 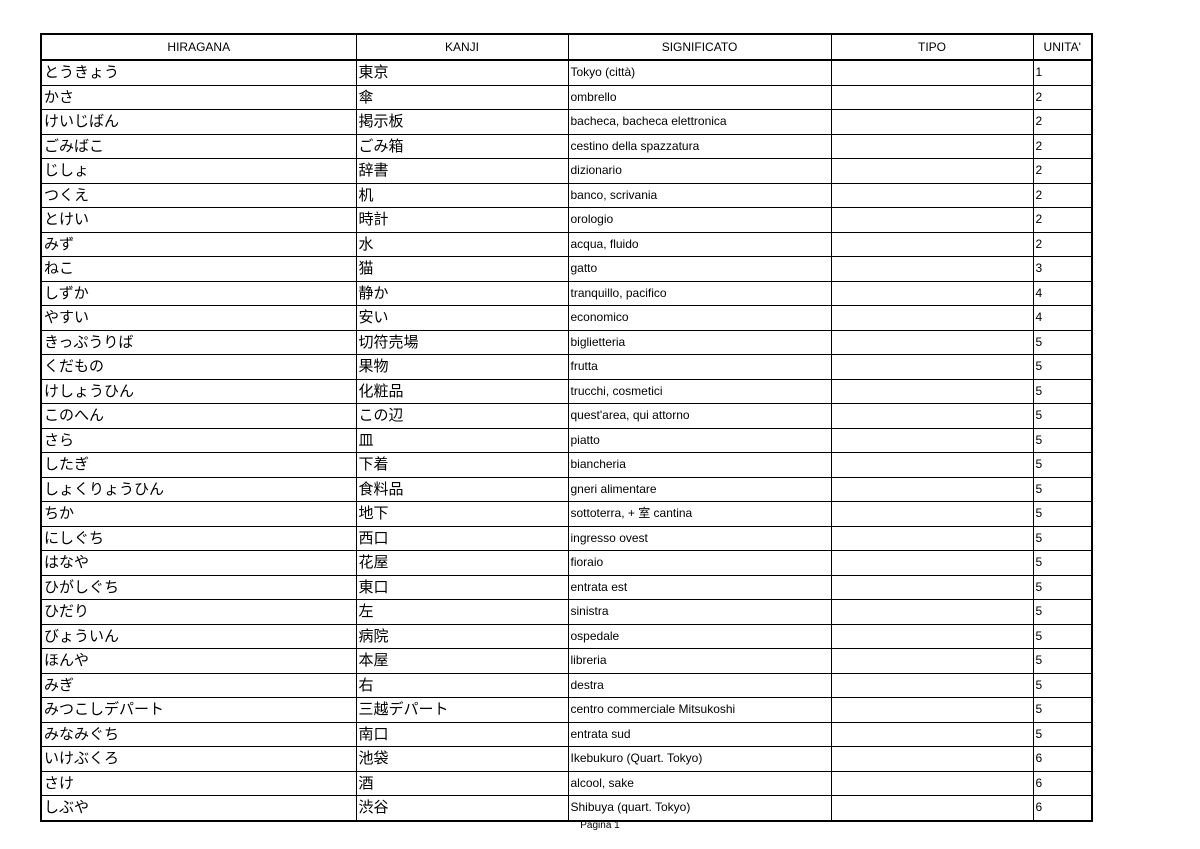 What do you see at coordinates (1062, 808) in the screenshot?
I see `cell-unita: 6` at bounding box center [1062, 808].